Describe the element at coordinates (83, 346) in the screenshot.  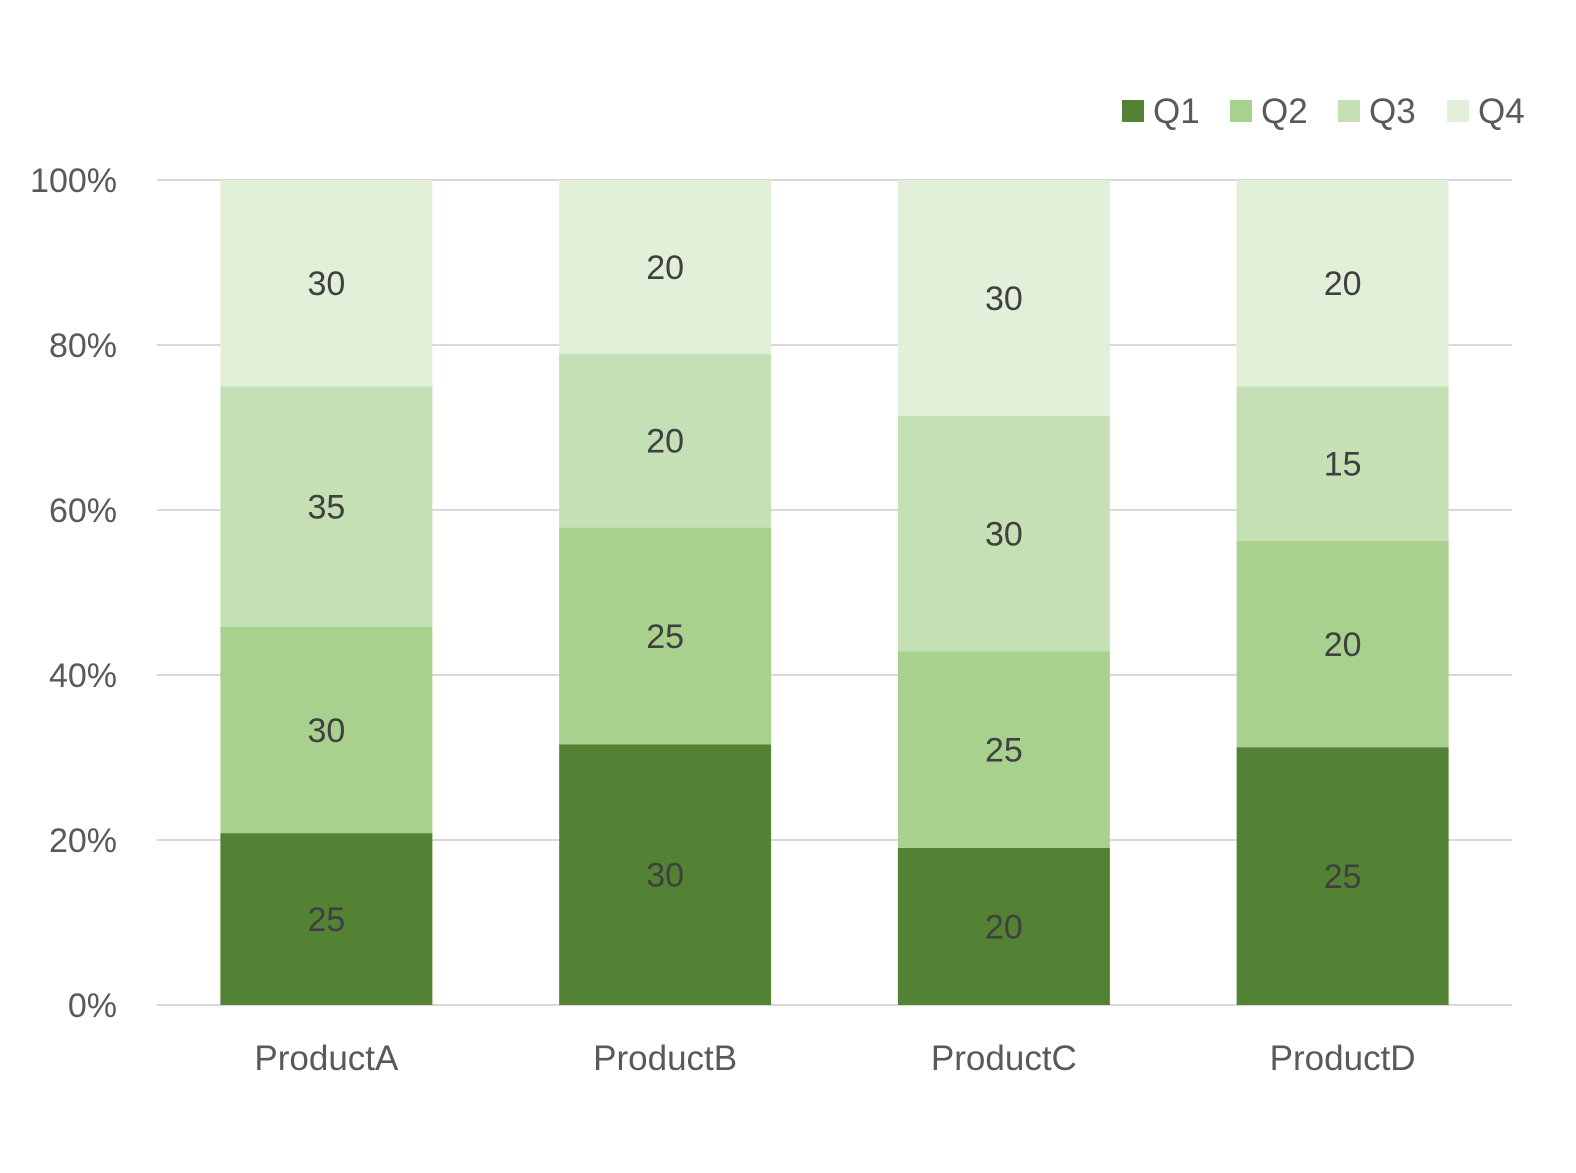
I see `y-tick-label: 80%` at that location.